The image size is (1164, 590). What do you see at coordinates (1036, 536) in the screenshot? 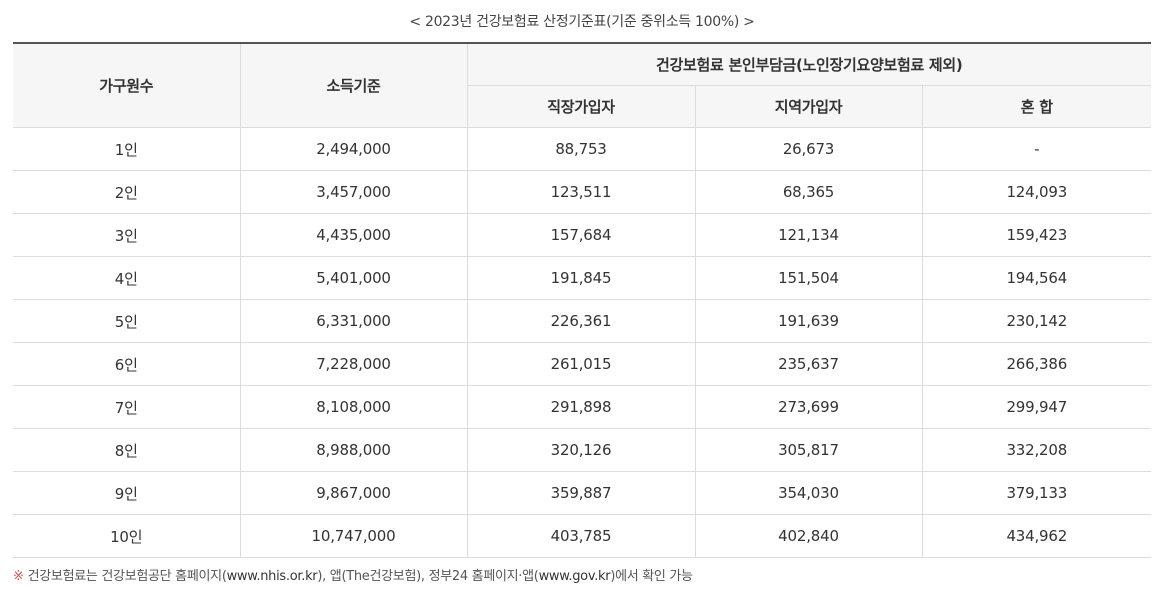
I see `cell-mixed: 434,962` at bounding box center [1036, 536].